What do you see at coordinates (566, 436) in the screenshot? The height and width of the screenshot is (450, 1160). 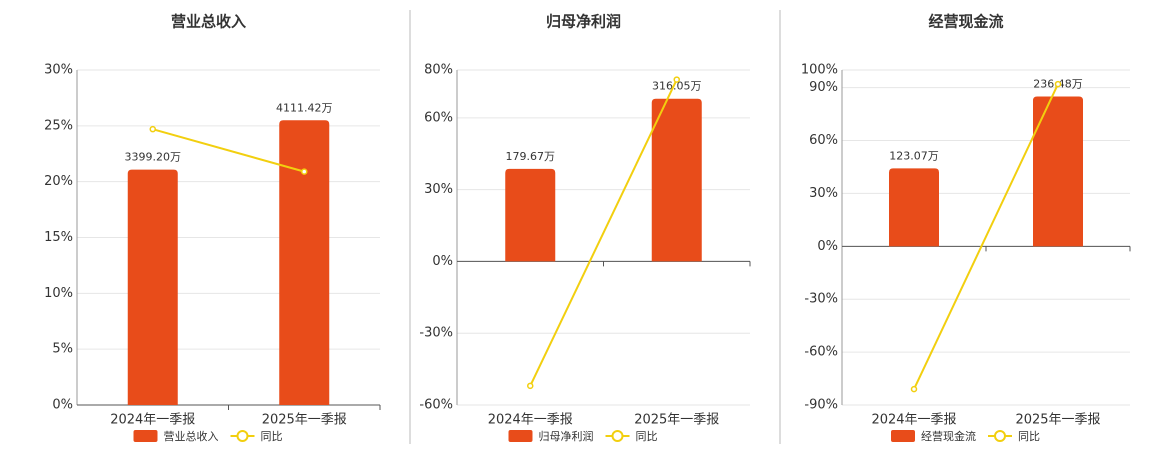 I see `legend-label: 归母净利润` at bounding box center [566, 436].